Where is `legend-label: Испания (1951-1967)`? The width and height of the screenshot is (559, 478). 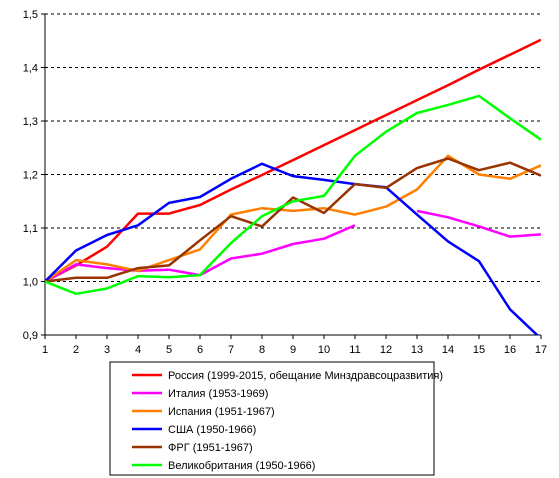 legend-label: Испания (1951-1967) is located at coordinates (221, 412).